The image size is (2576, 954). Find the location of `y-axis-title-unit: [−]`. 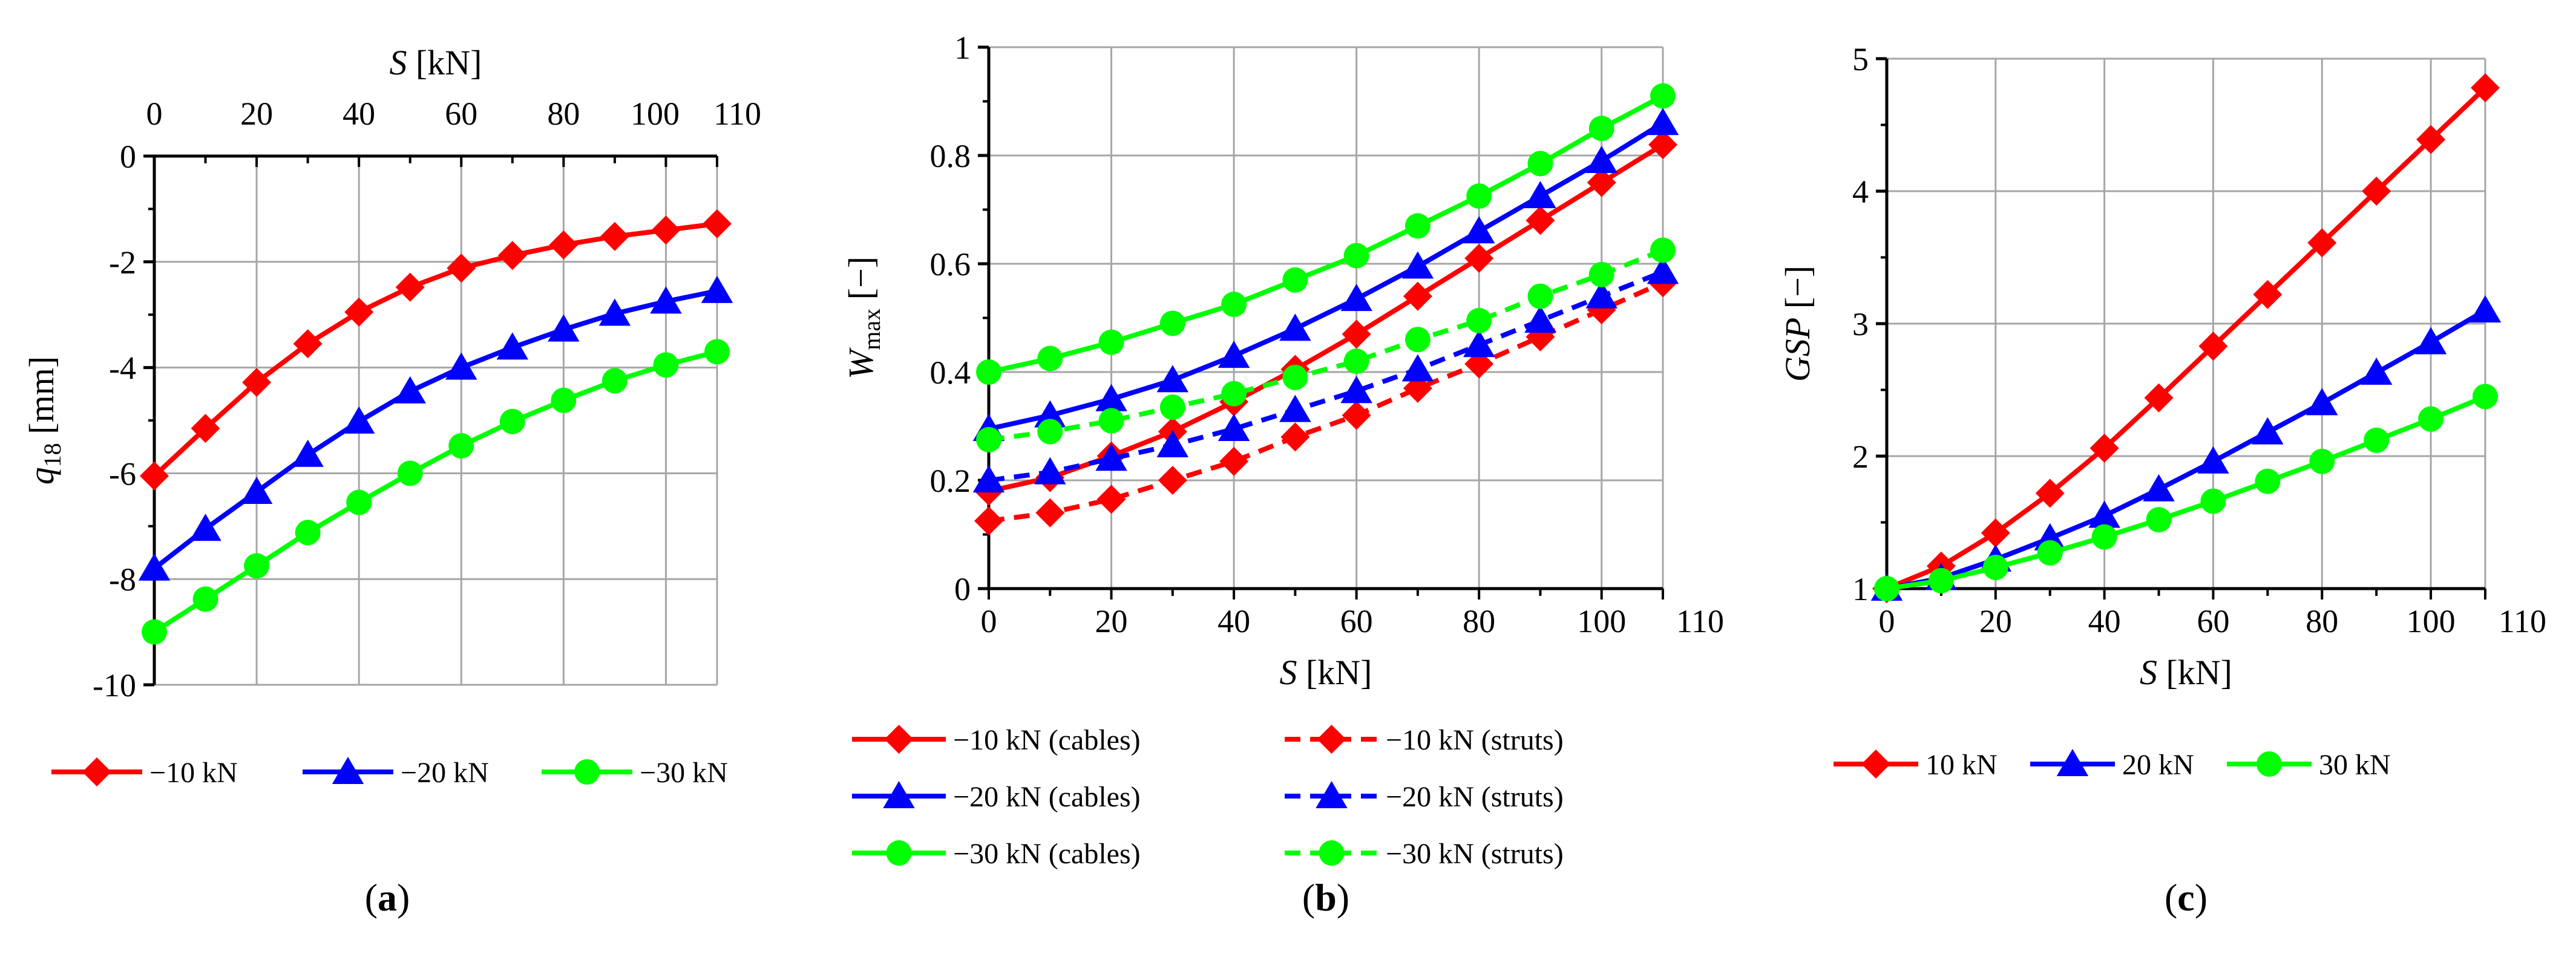

y-axis-title-unit: [−] is located at coordinates (860, 282).